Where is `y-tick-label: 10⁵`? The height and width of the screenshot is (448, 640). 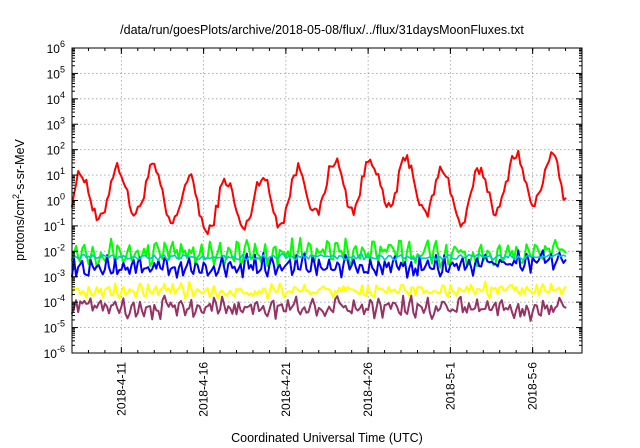
y-tick-label: 10⁵ is located at coordinates (56, 72).